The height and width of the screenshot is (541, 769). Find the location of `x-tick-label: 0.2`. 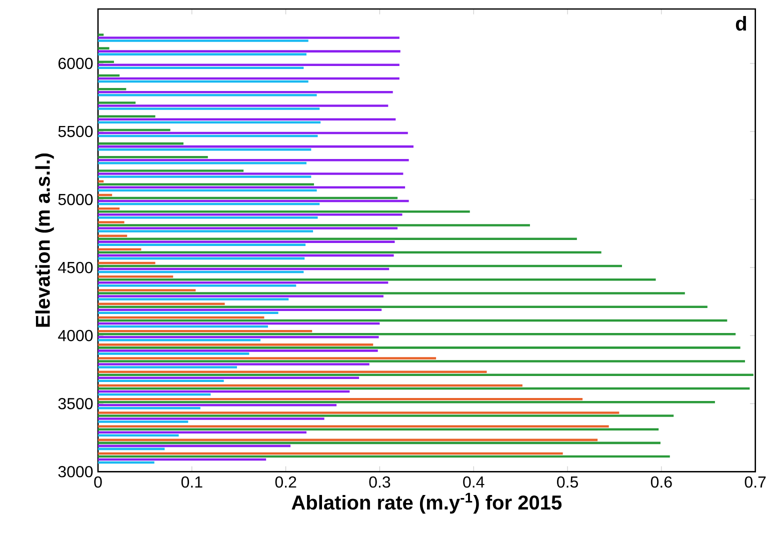

x-tick-label: 0.2 is located at coordinates (285, 482).